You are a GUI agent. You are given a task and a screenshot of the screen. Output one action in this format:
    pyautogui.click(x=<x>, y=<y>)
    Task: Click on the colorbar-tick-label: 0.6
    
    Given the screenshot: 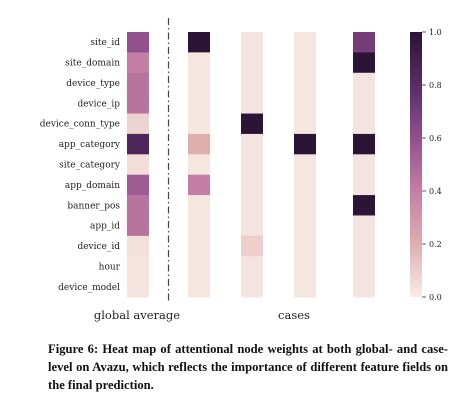 What is the action you would take?
    pyautogui.click(x=435, y=138)
    